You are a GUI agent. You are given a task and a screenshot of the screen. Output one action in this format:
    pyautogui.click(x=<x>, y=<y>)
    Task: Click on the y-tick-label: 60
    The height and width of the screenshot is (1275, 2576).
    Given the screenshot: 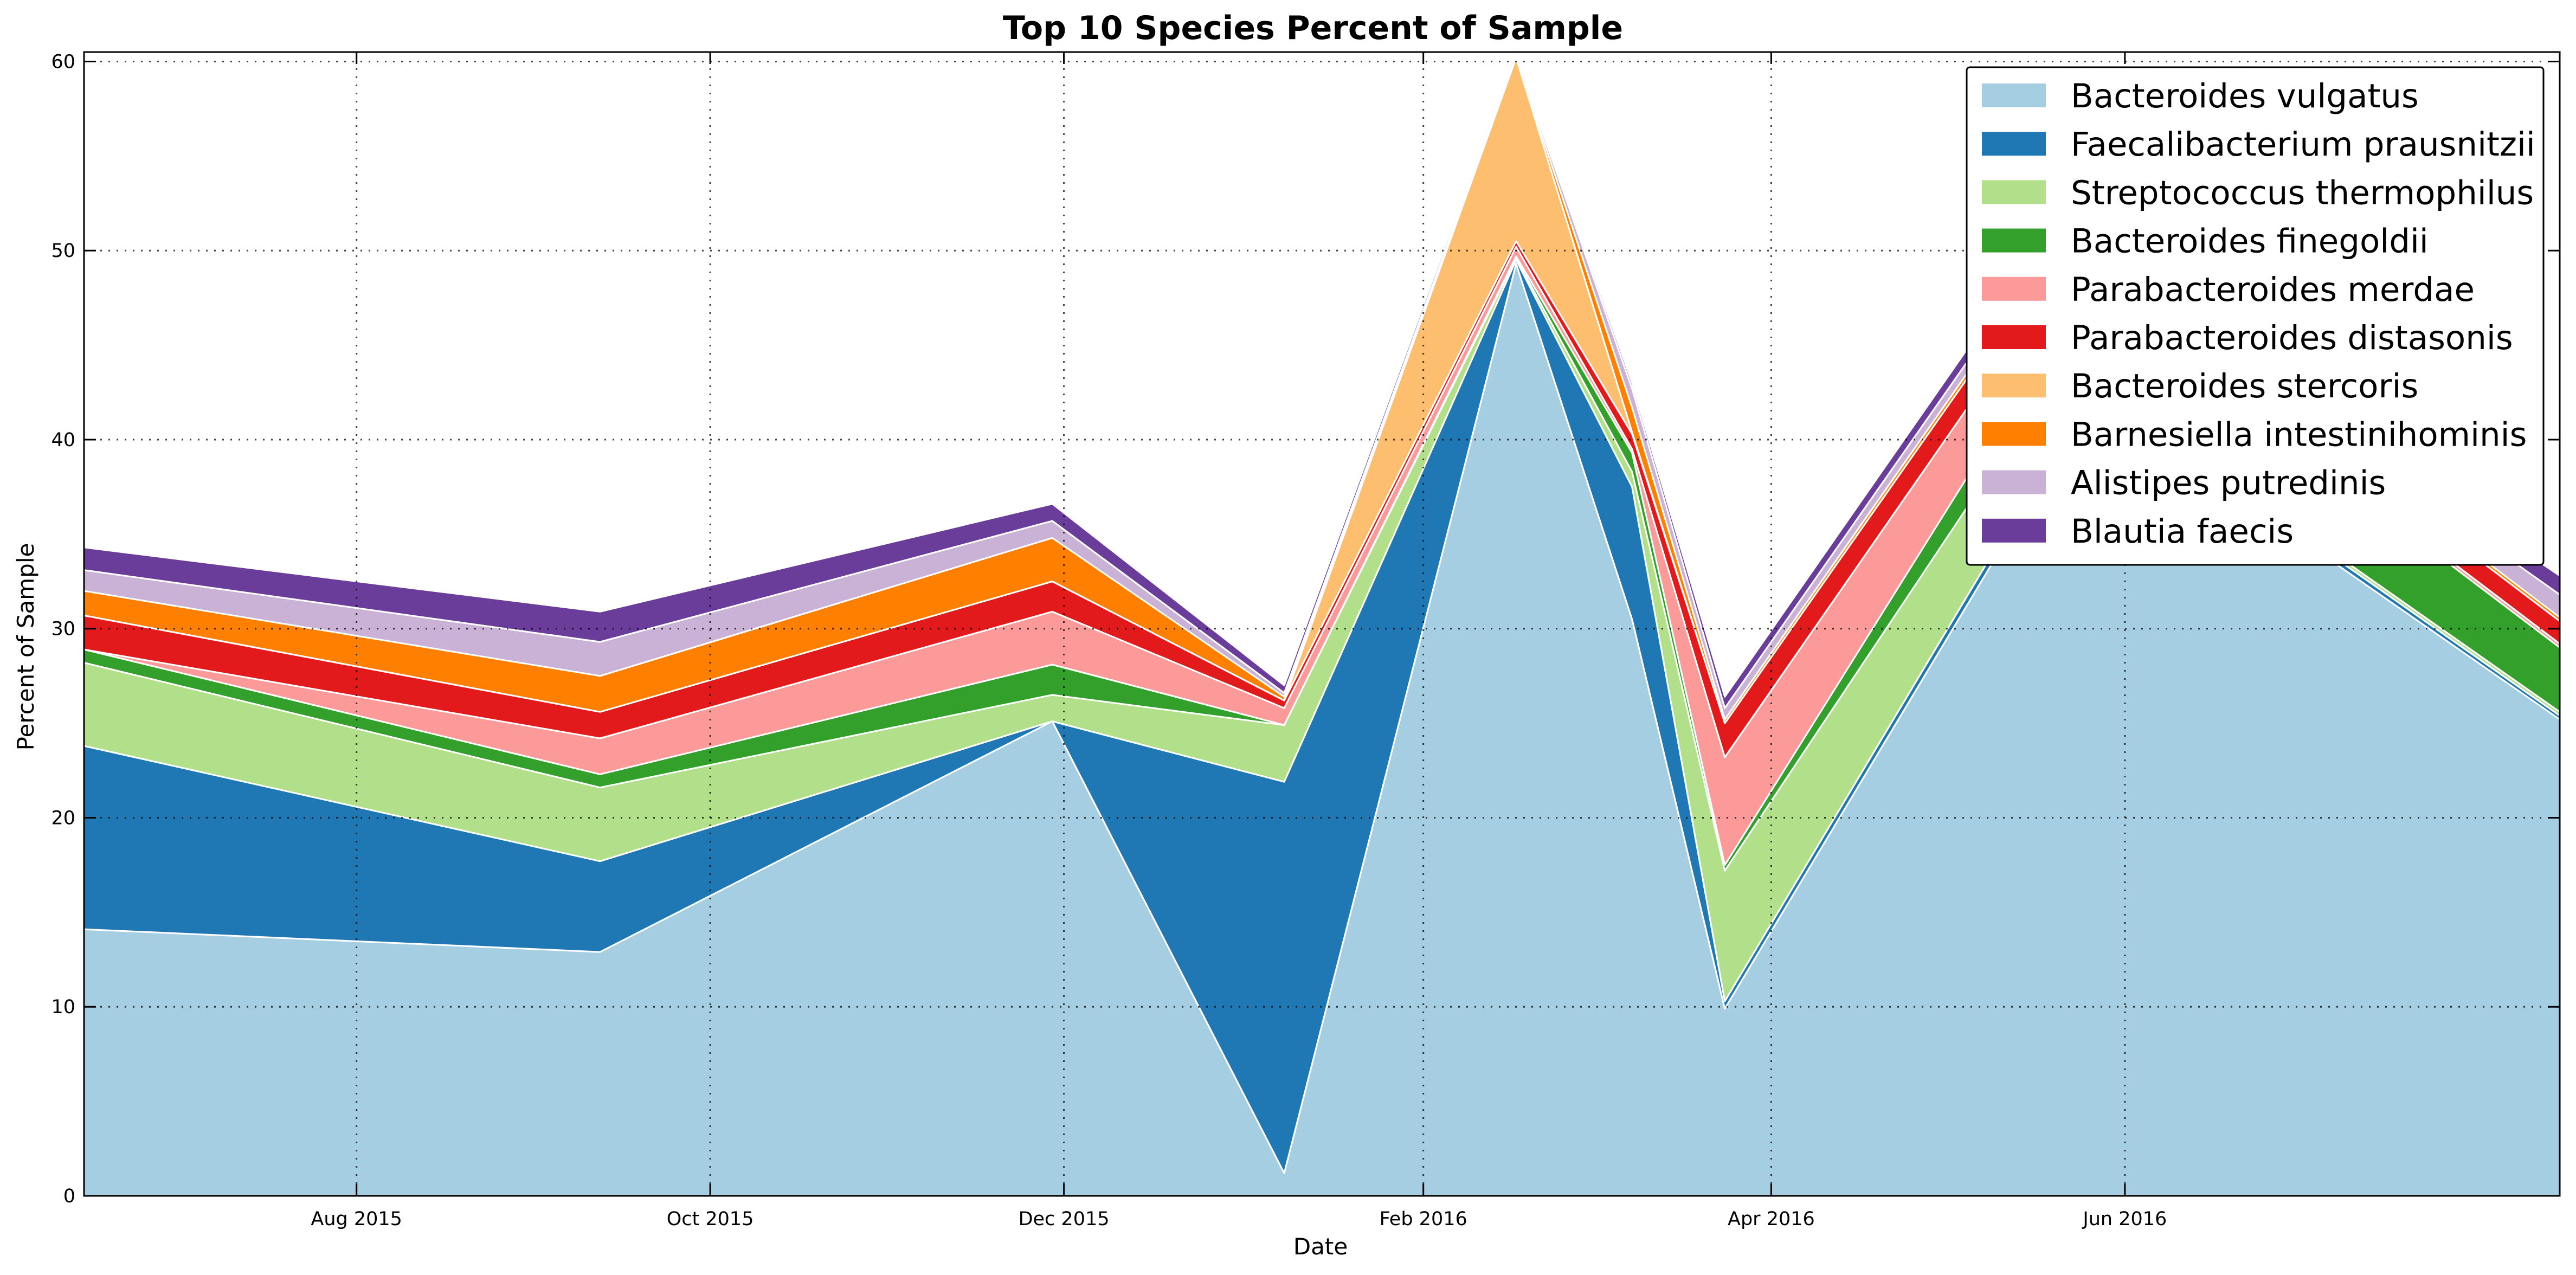 What is the action you would take?
    pyautogui.click(x=63, y=62)
    